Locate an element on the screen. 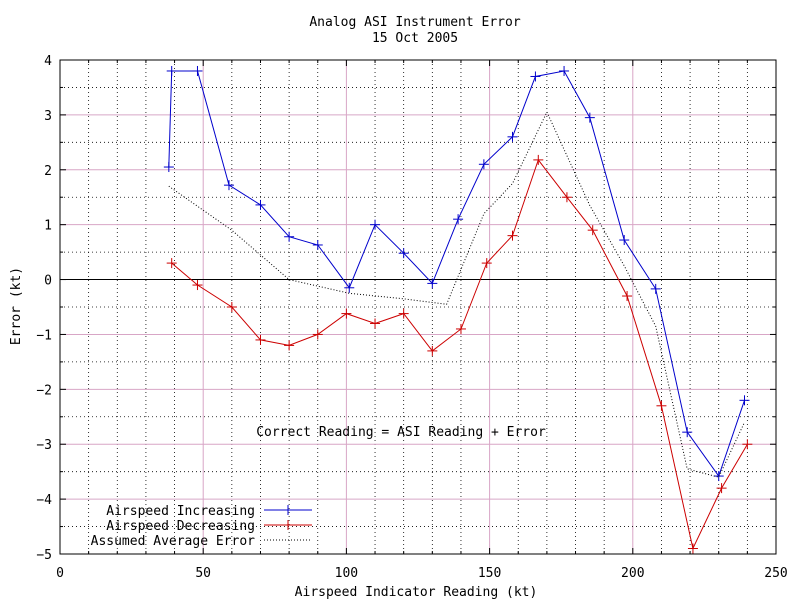  x-axis-label: Airspeed Indicator Reading (kt) is located at coordinates (416, 592).